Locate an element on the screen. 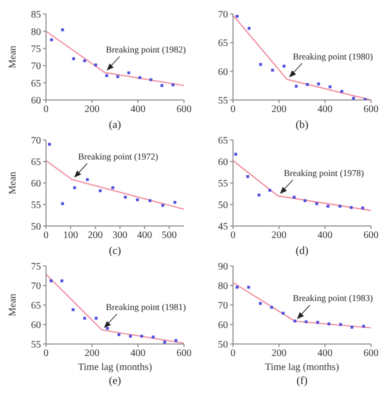 This screenshot has width=389, height=400. text: (f) is located at coordinates (302, 381).